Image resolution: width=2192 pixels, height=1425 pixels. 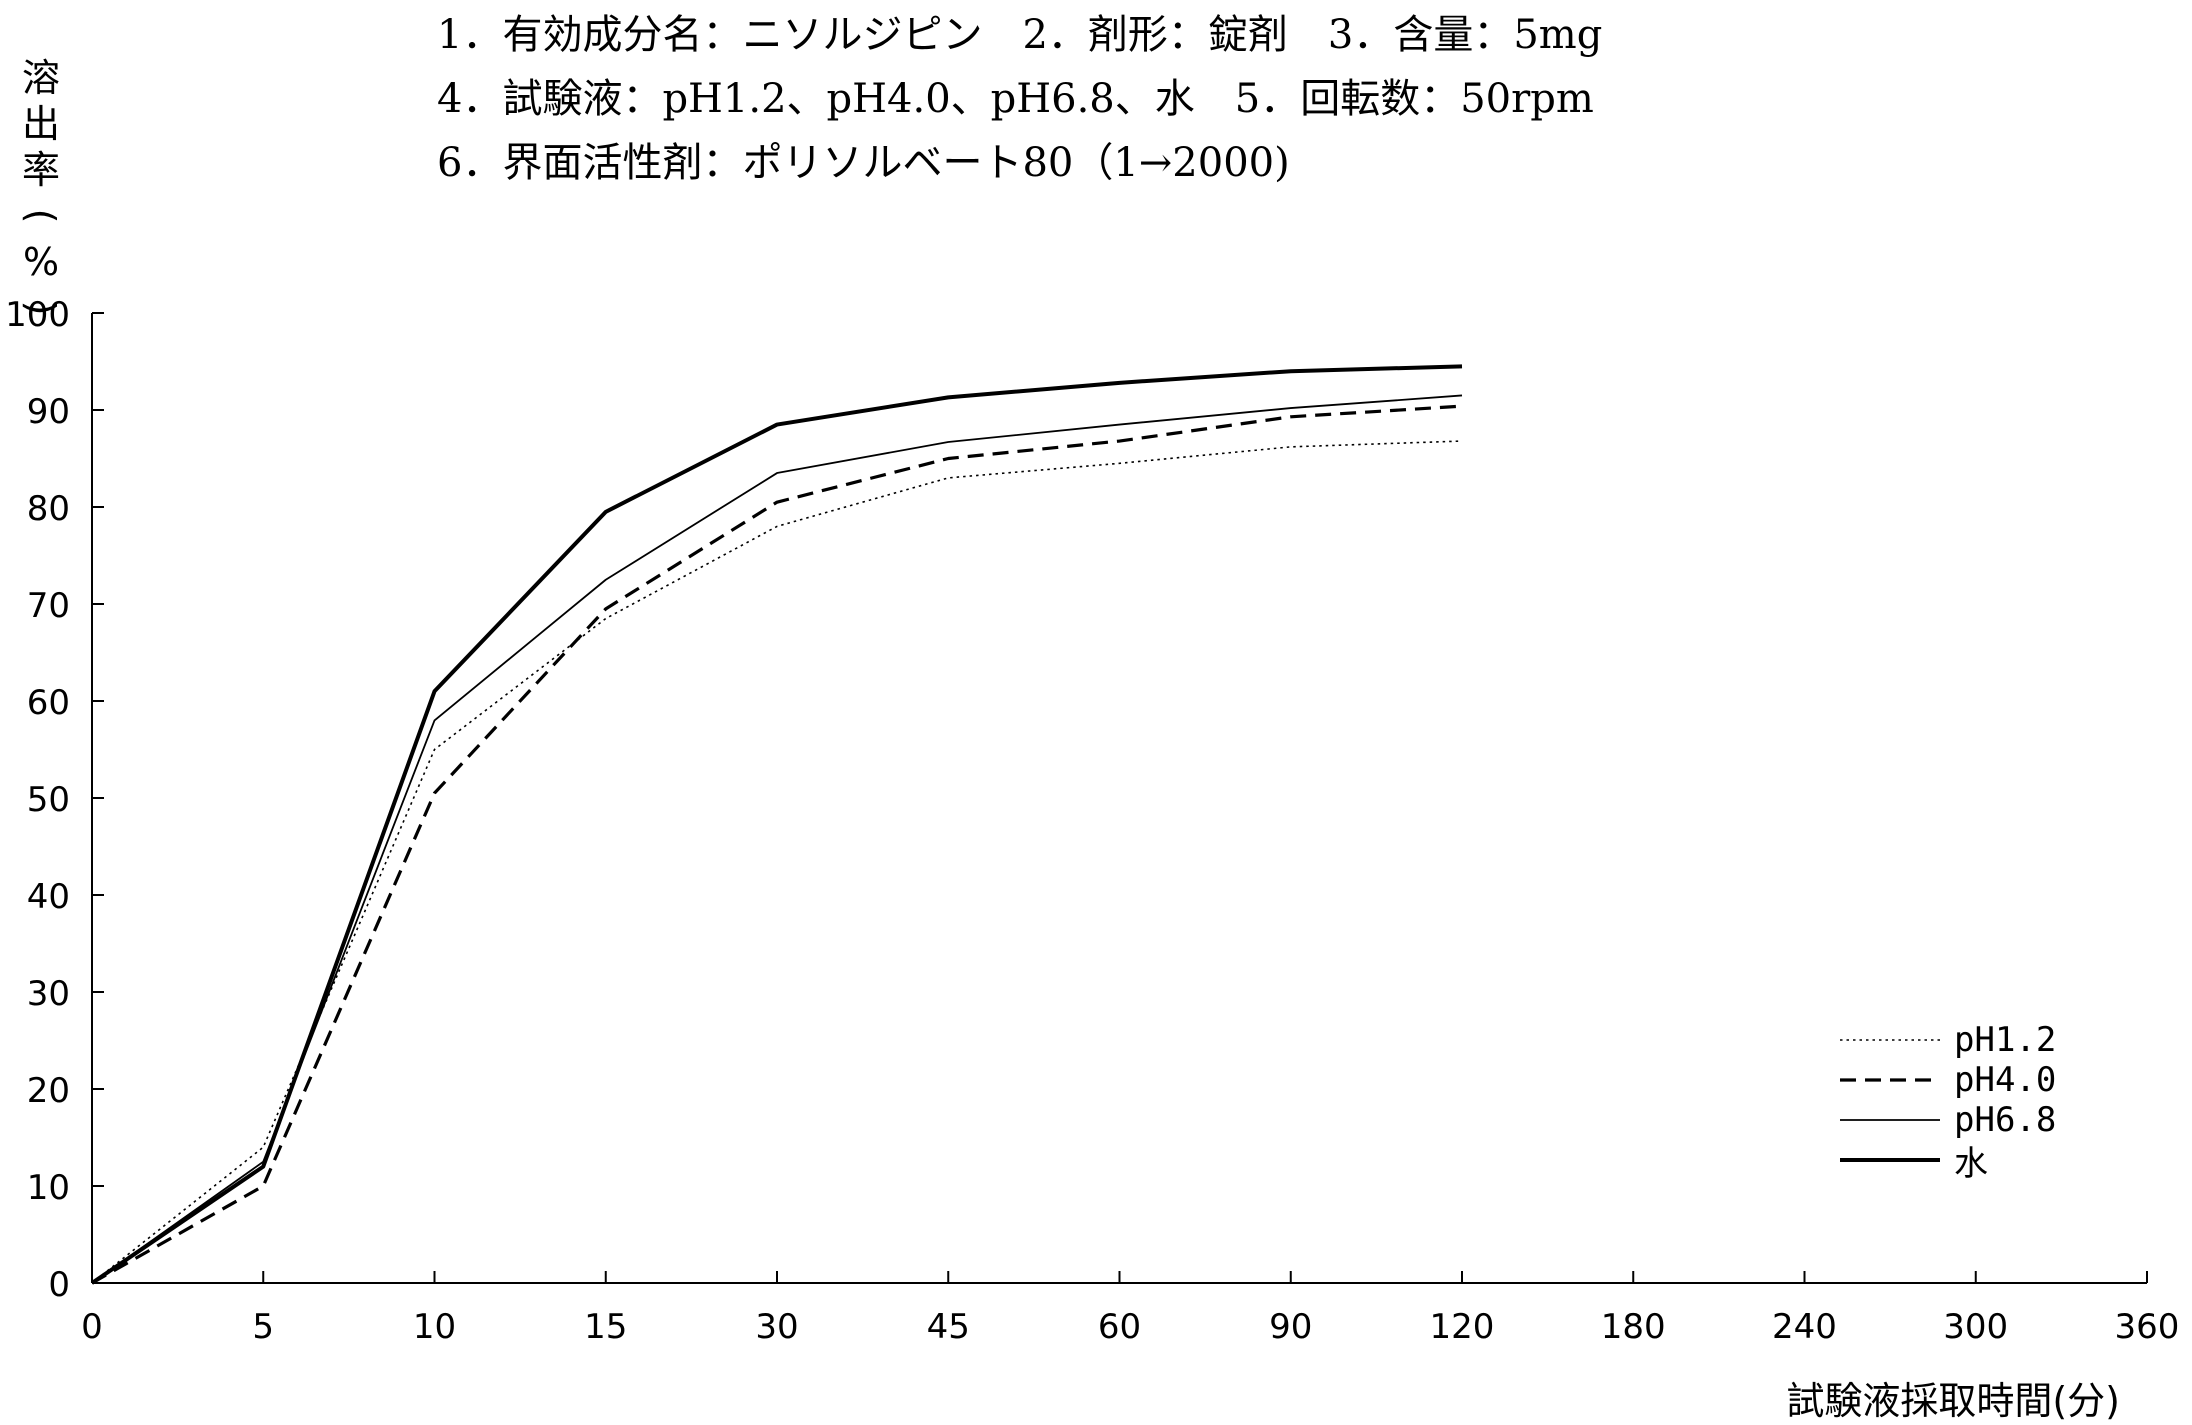 I want to click on header-line-2: 4．試験液：pH1.2、pH4.0、pH6.8、水 5．回転数：50rpm, so click(x=1015, y=99).